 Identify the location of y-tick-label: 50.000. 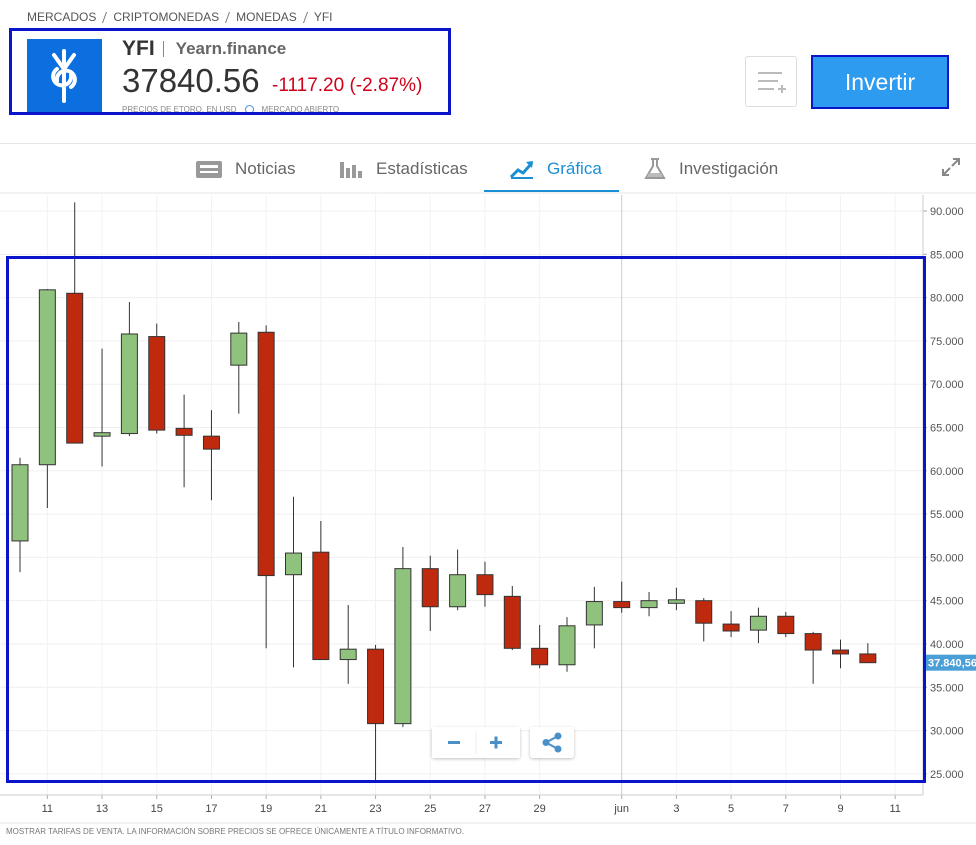
(947, 558).